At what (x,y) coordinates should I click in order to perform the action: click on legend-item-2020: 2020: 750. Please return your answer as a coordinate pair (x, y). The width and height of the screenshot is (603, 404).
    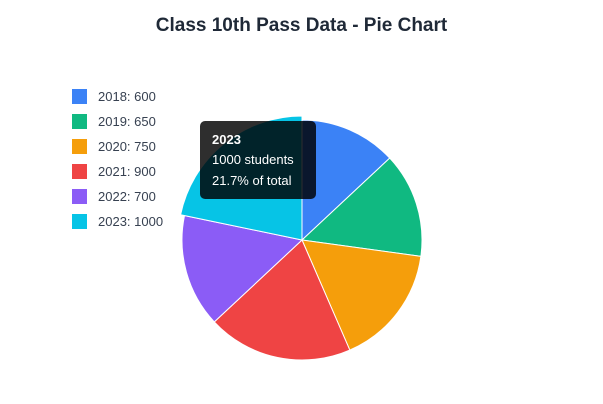
    Looking at the image, I should click on (117, 146).